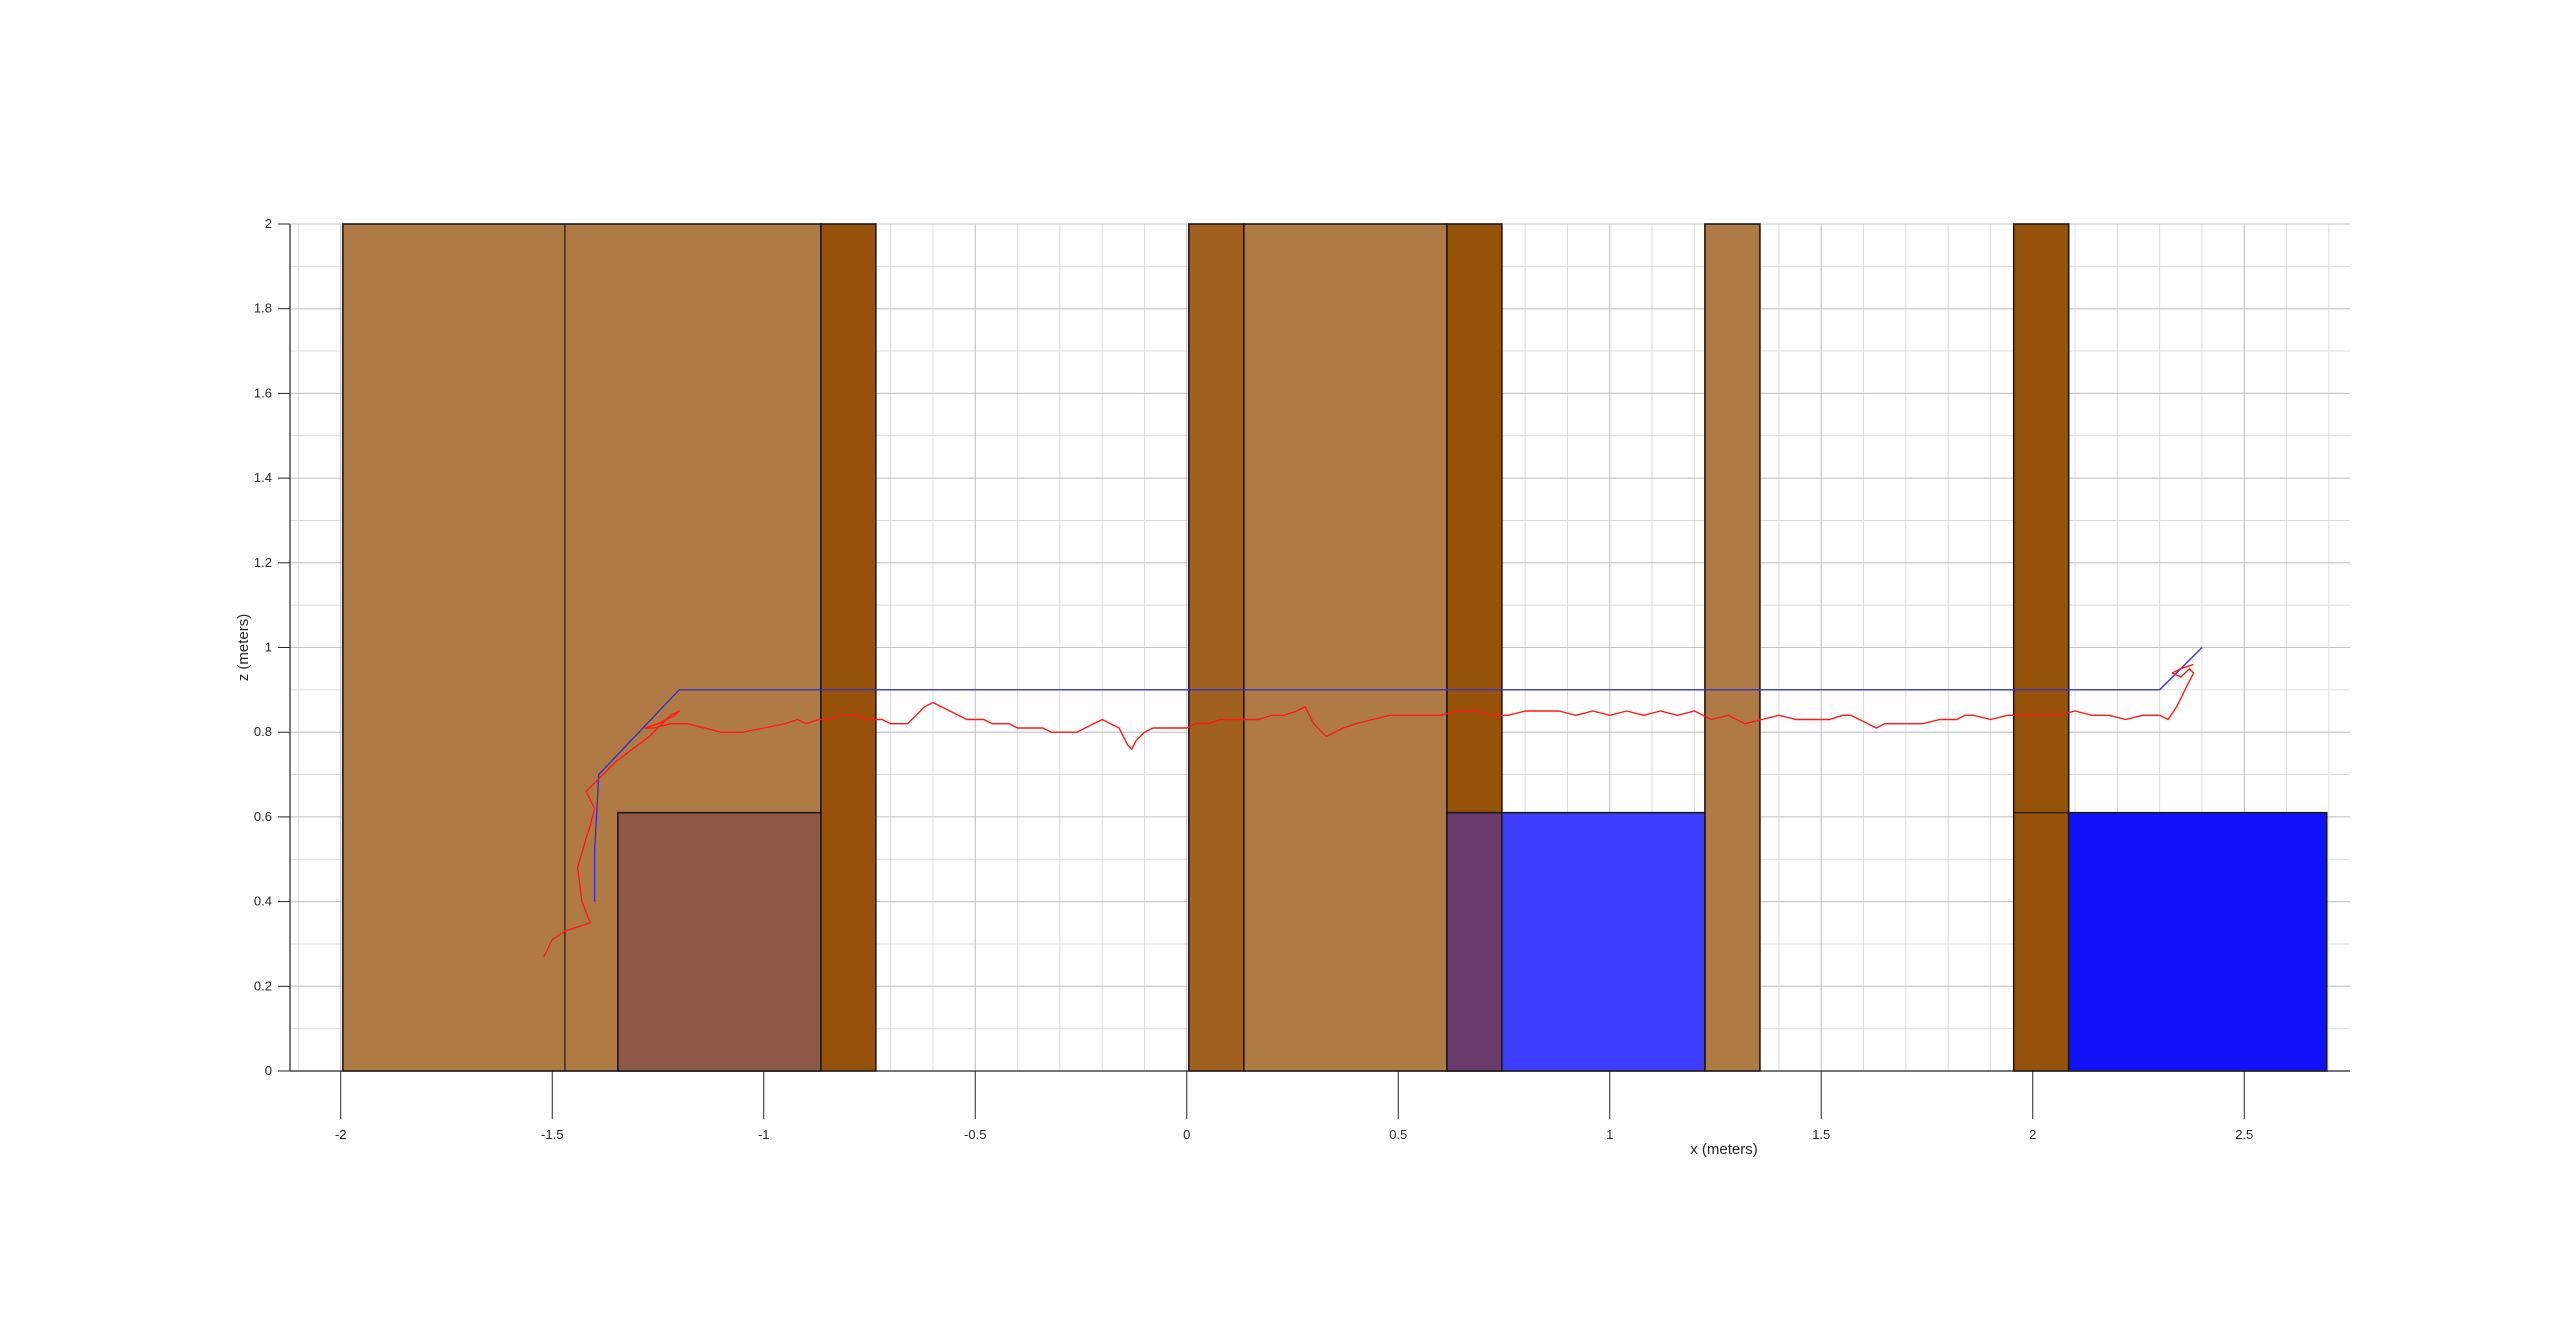 This screenshot has height=1323, width=2560. Describe the element at coordinates (1821, 1134) in the screenshot. I see `x-tick-label: 1.5` at that location.